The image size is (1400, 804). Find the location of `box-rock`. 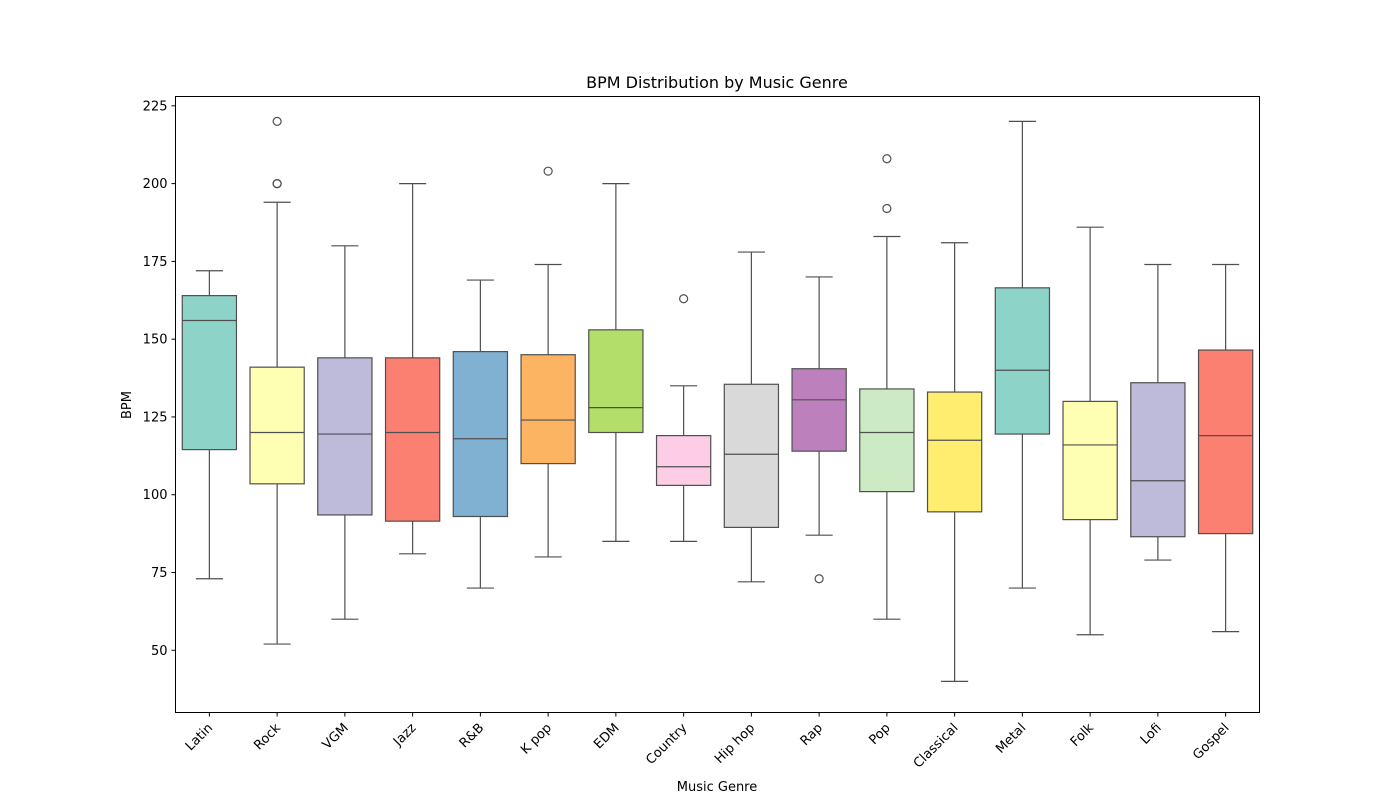

box-rock is located at coordinates (277, 380).